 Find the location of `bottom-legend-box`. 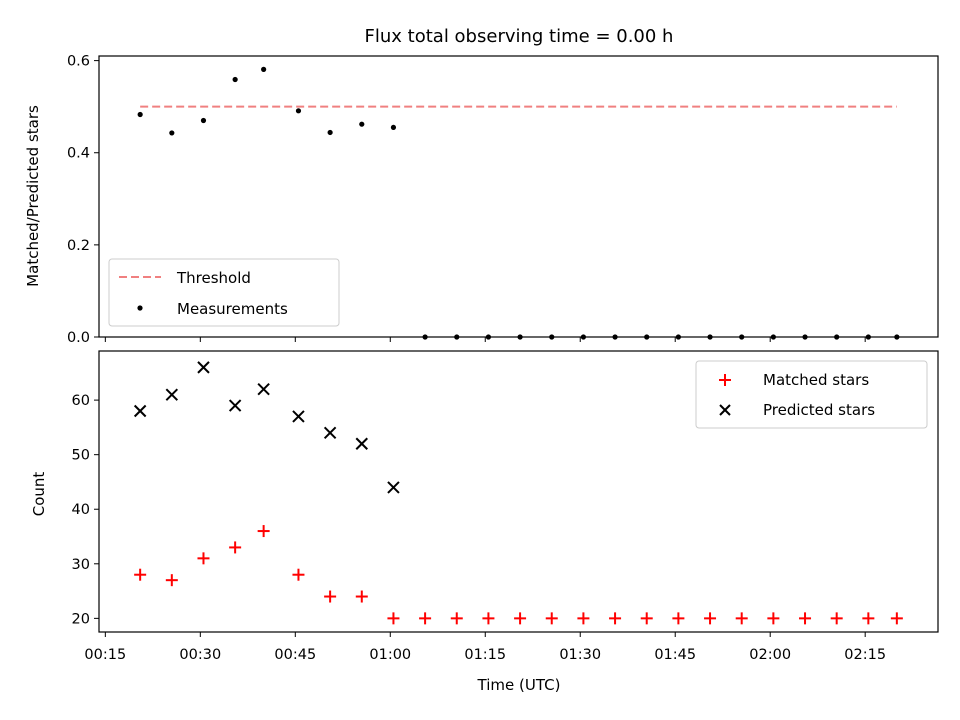

bottom-legend-box is located at coordinates (811, 394).